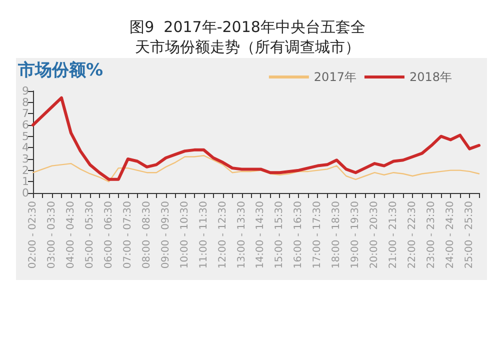 This screenshot has width=495, height=340. Describe the element at coordinates (412, 235) in the screenshot. I see `x-tick-label: 22:00 - 22:30` at that location.